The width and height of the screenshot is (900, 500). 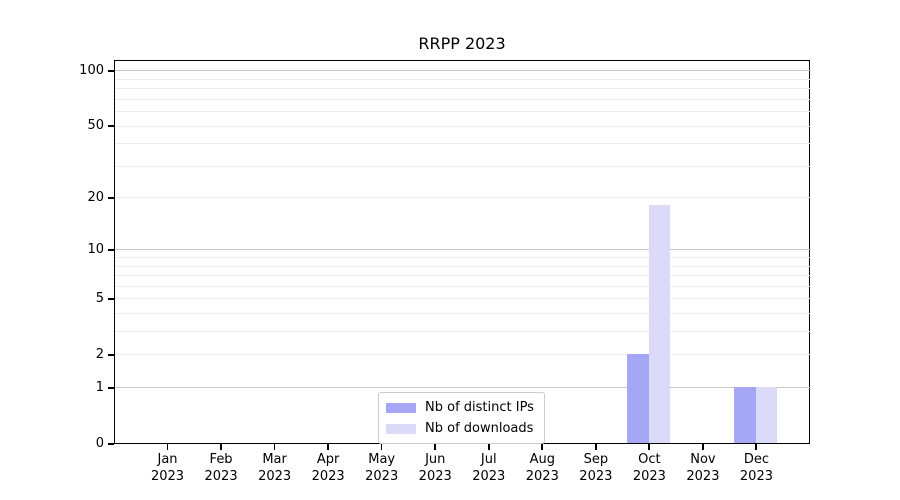 I want to click on y-axis-tick-label: 2, so click(x=99, y=355).